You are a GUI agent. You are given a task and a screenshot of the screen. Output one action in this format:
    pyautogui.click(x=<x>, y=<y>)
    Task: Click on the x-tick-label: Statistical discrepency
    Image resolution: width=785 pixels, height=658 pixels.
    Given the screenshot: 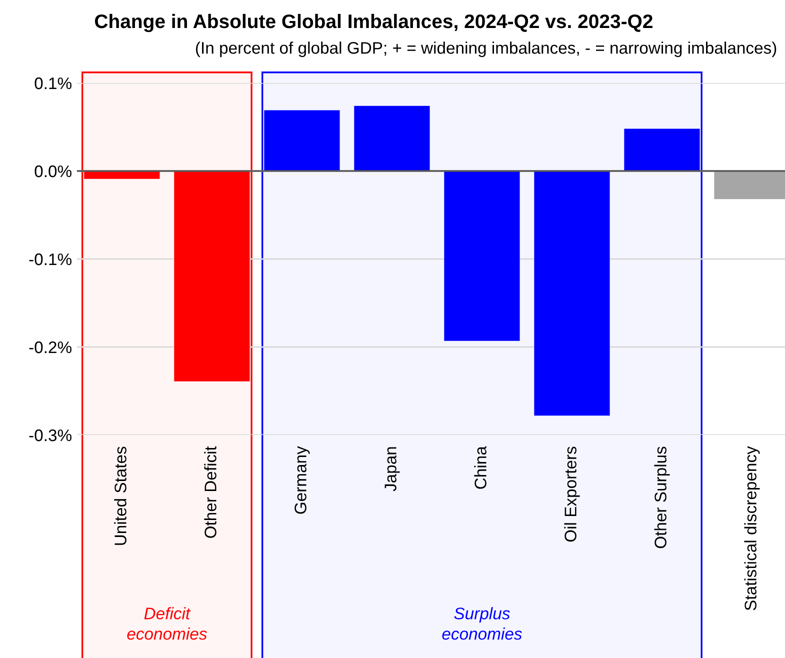 What is the action you would take?
    pyautogui.click(x=752, y=528)
    